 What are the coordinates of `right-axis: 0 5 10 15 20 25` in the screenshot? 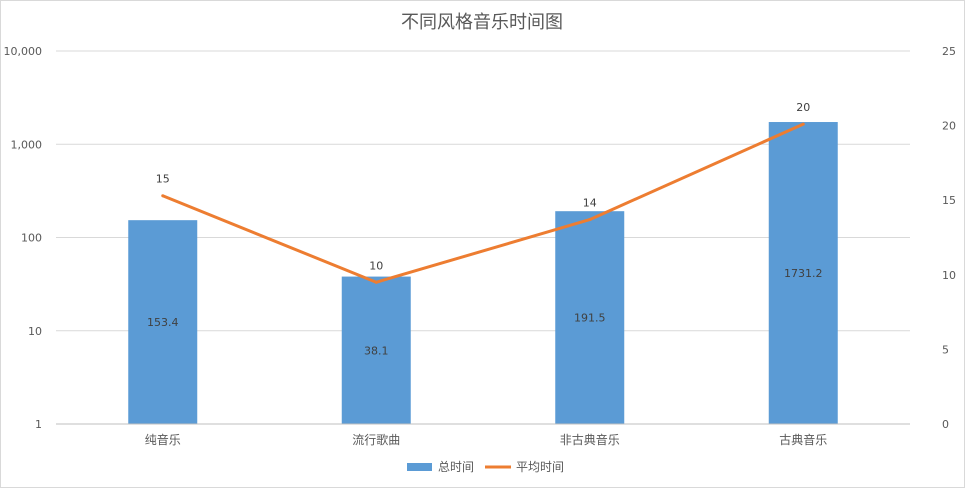 It's located at (949, 238).